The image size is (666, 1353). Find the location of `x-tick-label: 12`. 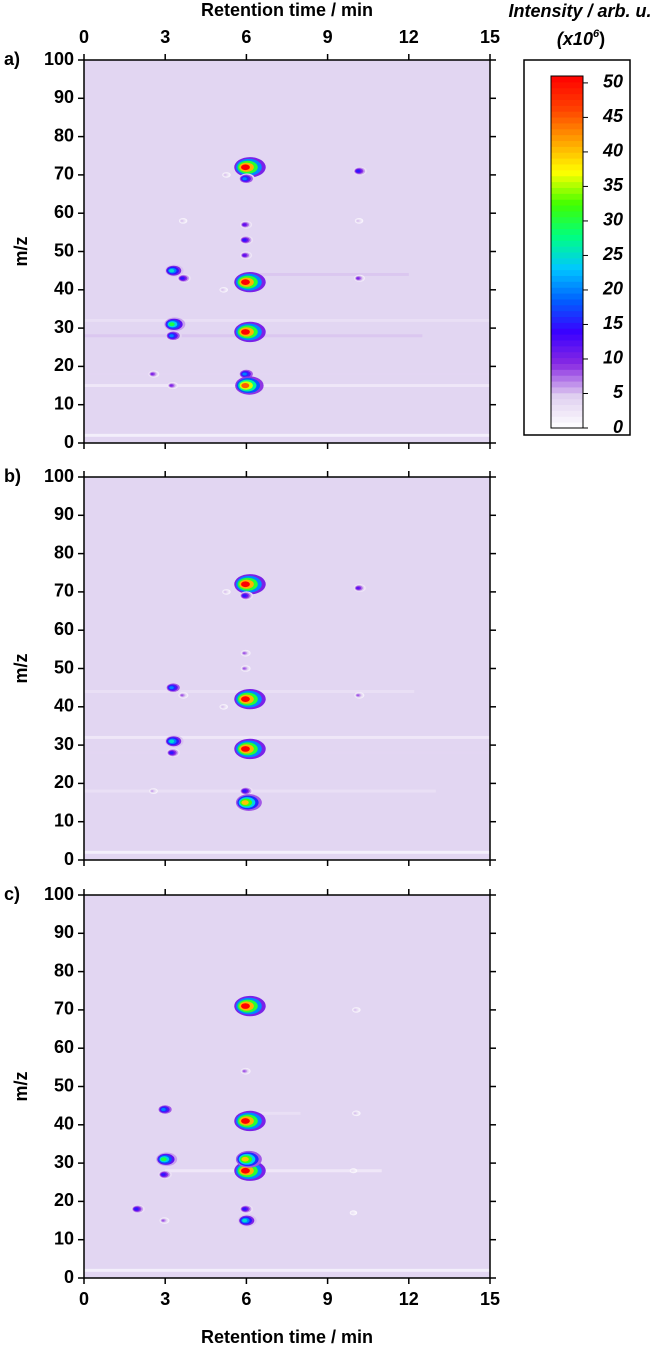

x-tick-label: 12 is located at coordinates (409, 1299).